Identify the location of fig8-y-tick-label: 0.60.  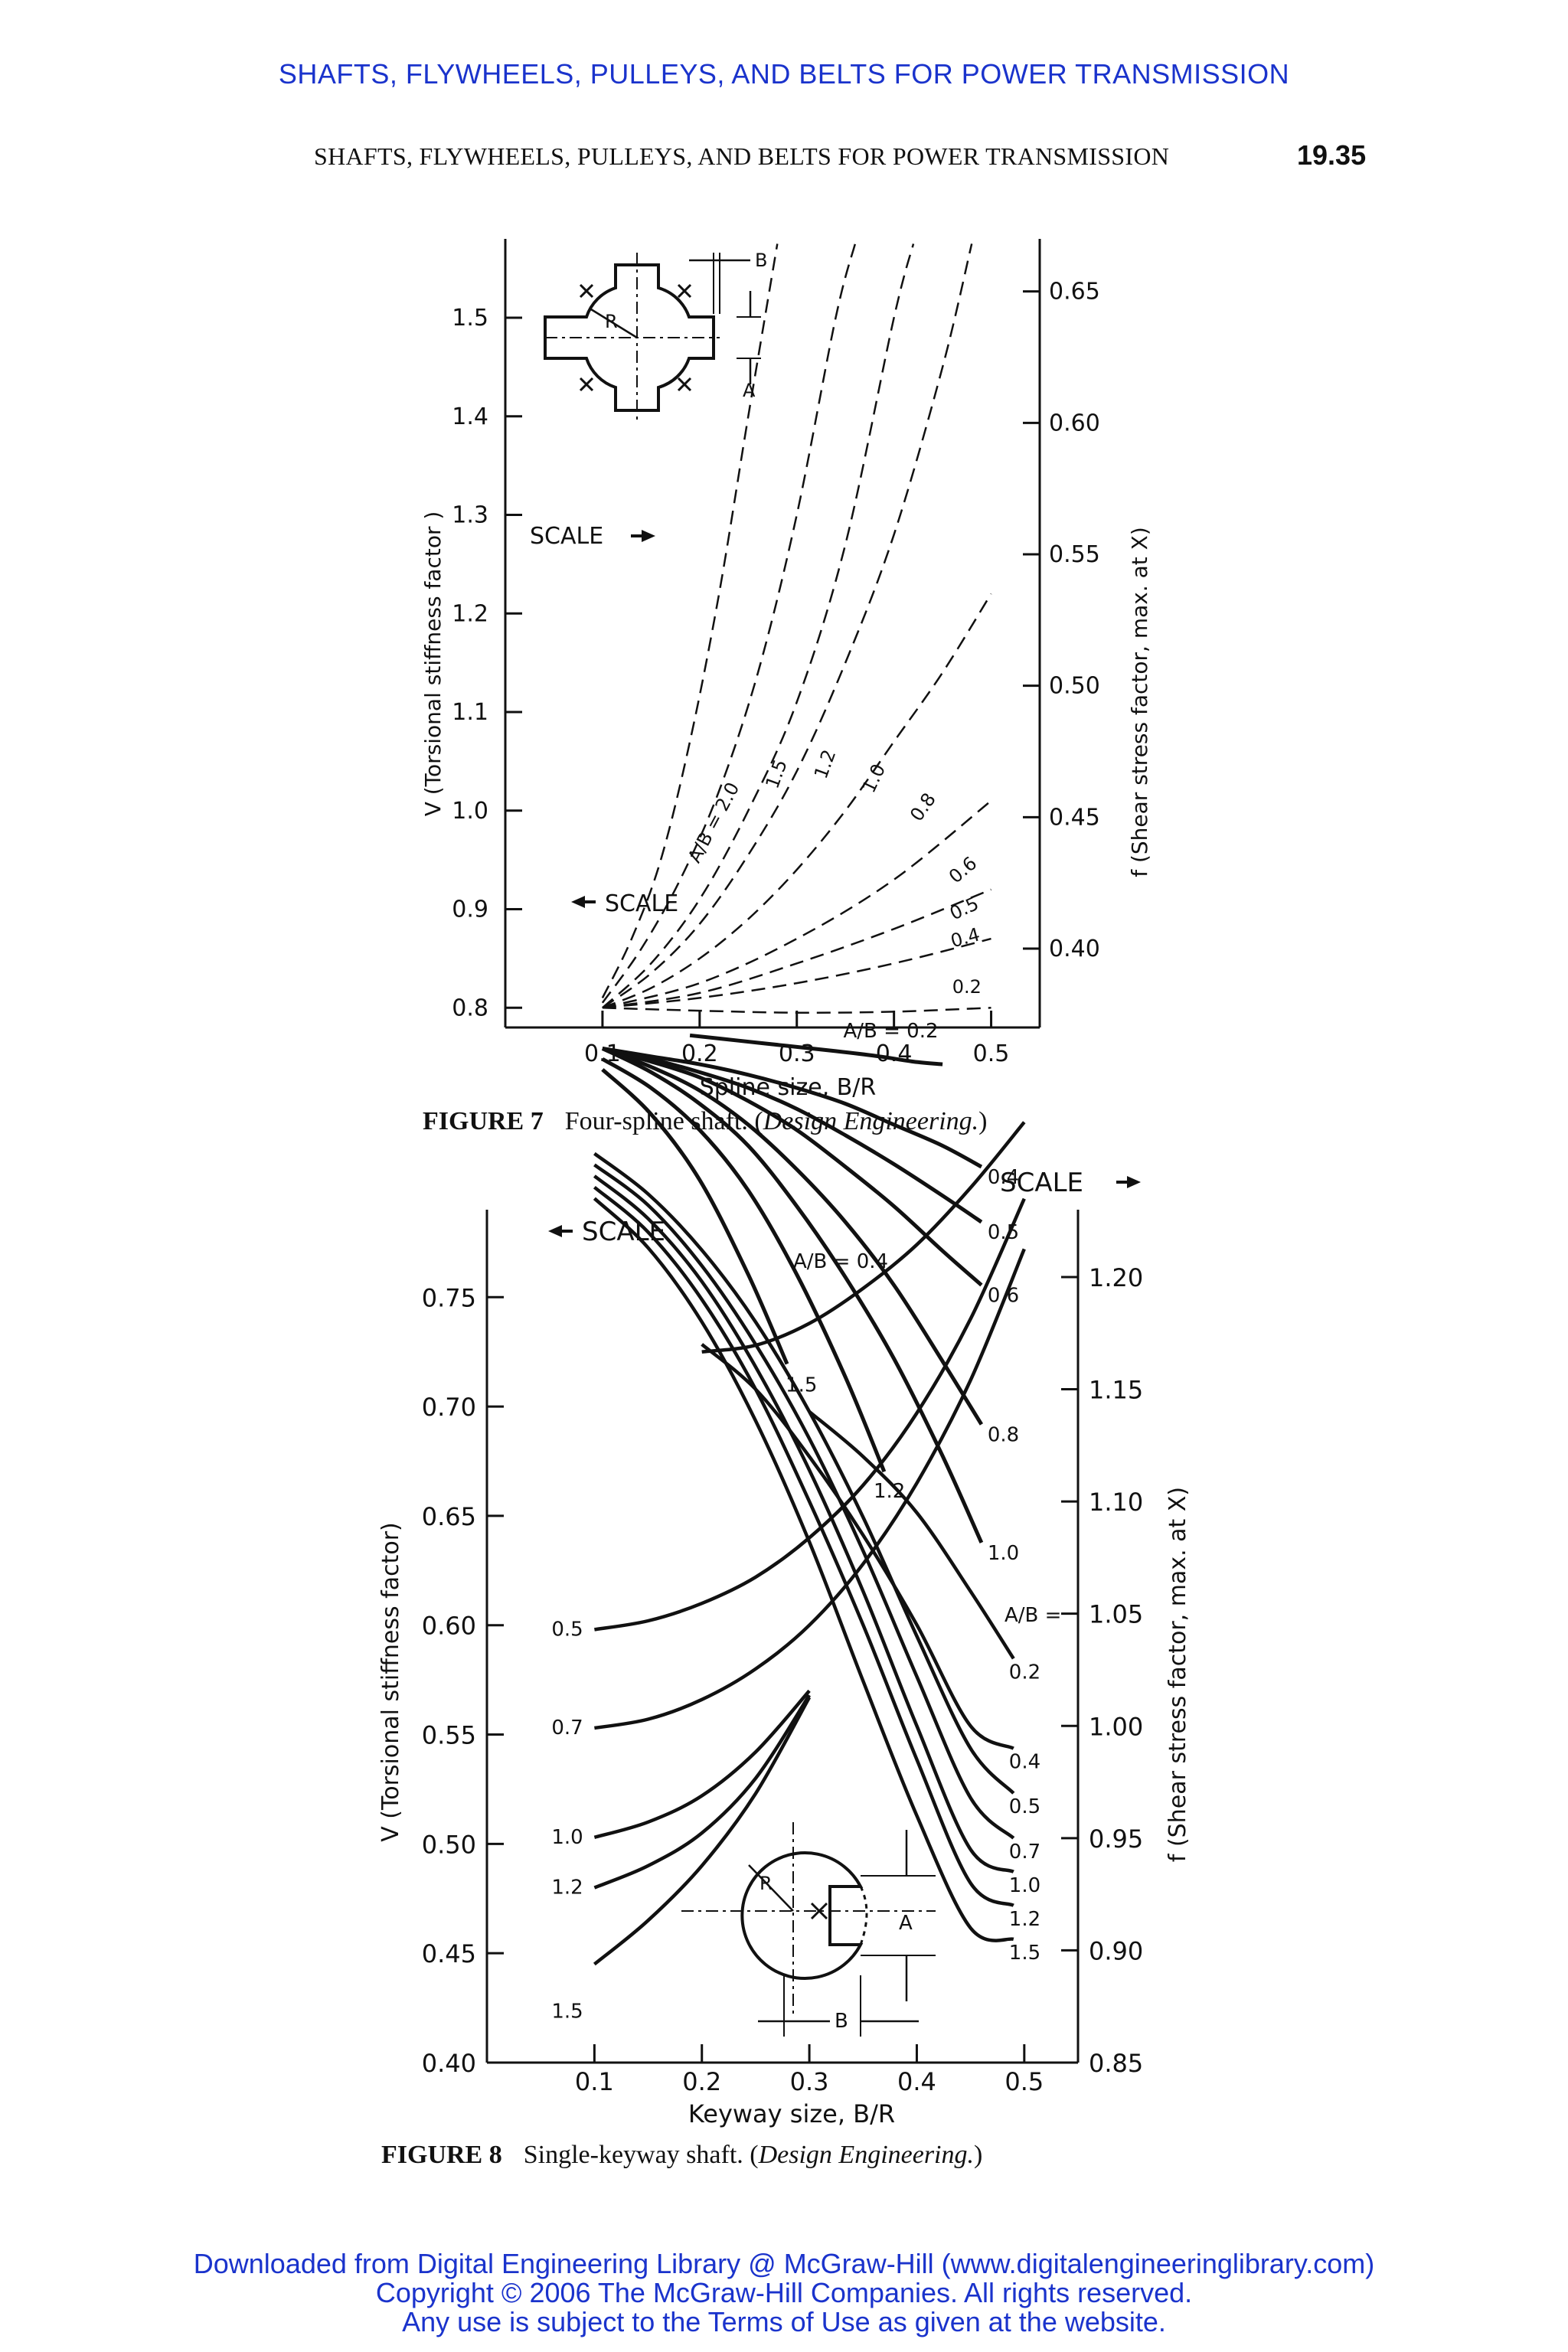
(449, 1626).